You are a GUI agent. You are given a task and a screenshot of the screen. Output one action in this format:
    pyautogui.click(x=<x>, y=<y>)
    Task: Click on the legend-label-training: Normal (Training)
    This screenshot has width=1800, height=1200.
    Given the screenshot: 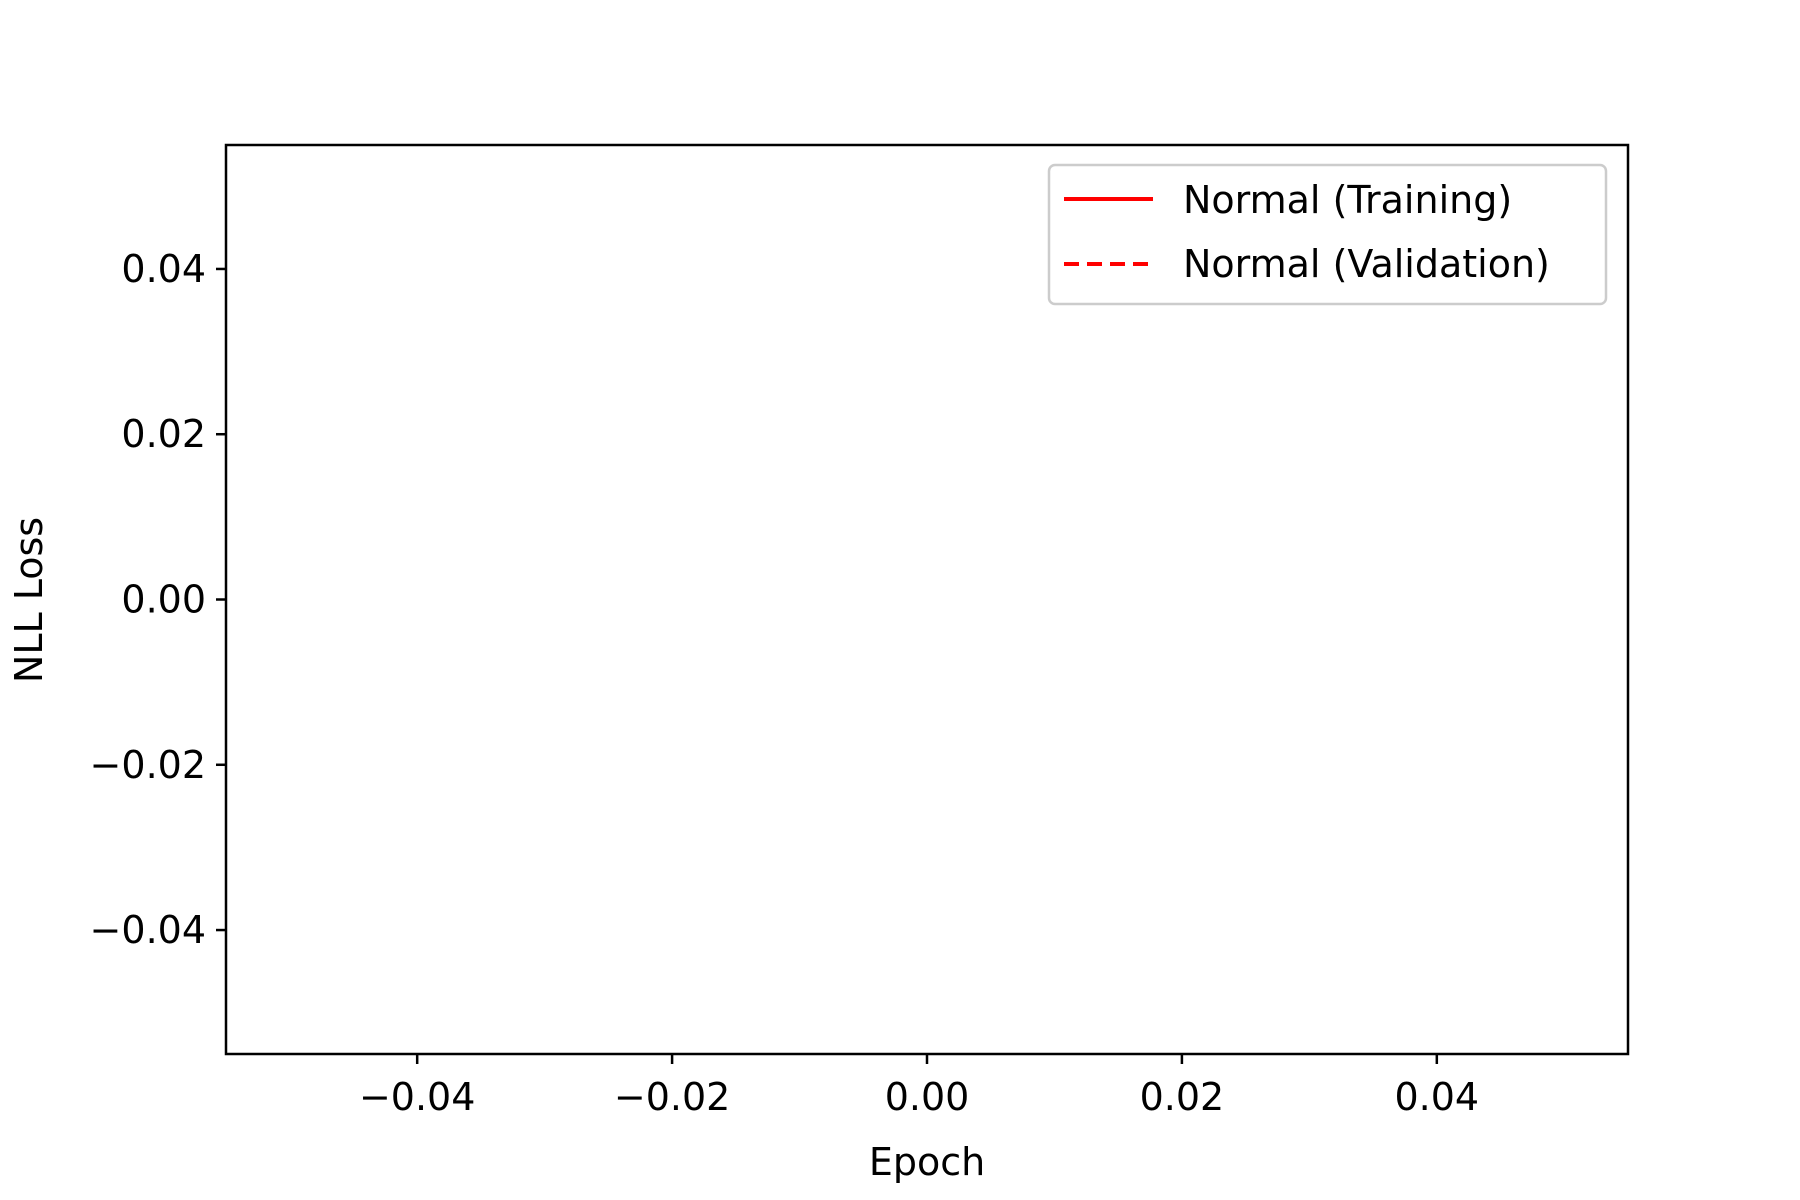 What is the action you would take?
    pyautogui.click(x=1347, y=200)
    